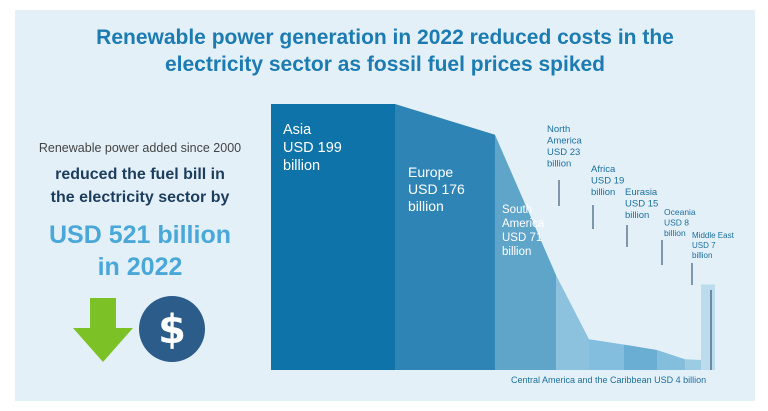 Image resolution: width=768 pixels, height=411 pixels. I want to click on band-asia, so click(333, 237).